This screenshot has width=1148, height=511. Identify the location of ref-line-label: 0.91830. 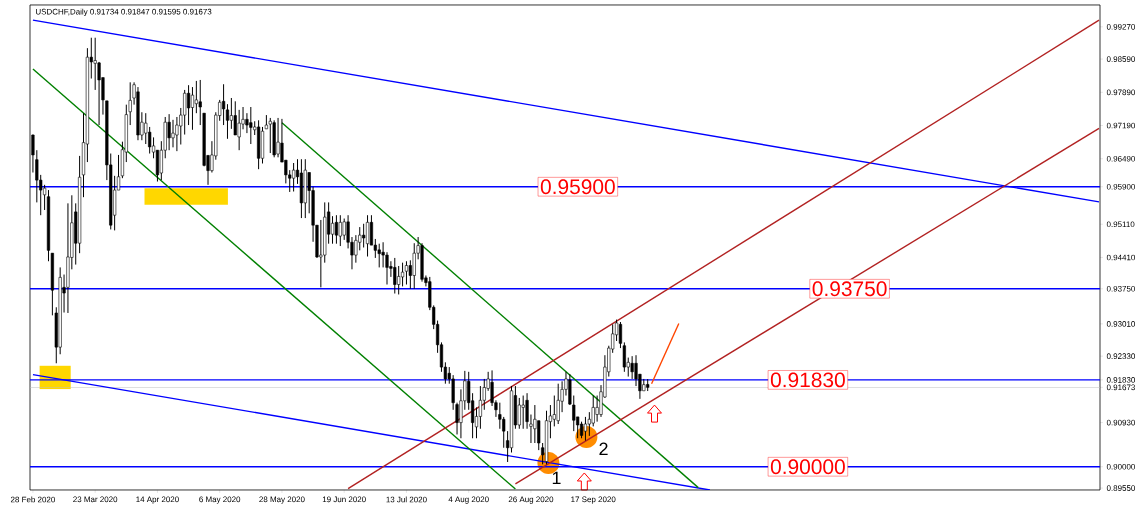
(807, 380).